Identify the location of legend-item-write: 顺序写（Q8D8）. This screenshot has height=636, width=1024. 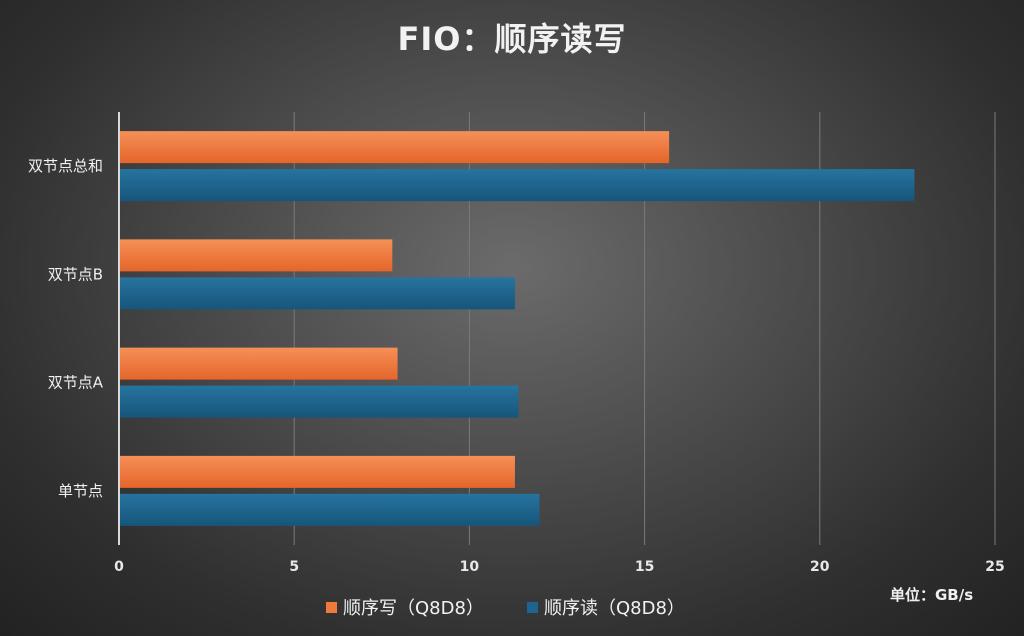
(405, 607).